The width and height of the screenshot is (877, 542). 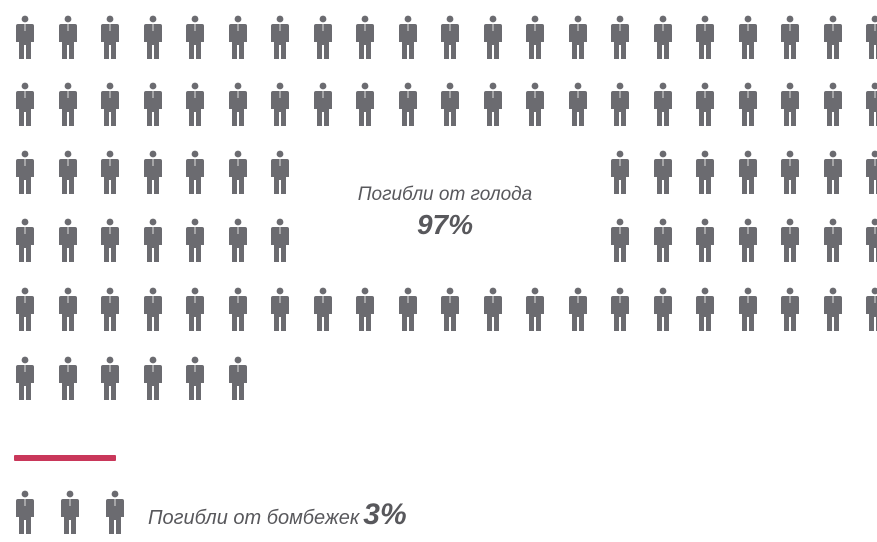 I want to click on starvation-label: Погибли от голода, so click(x=445, y=194).